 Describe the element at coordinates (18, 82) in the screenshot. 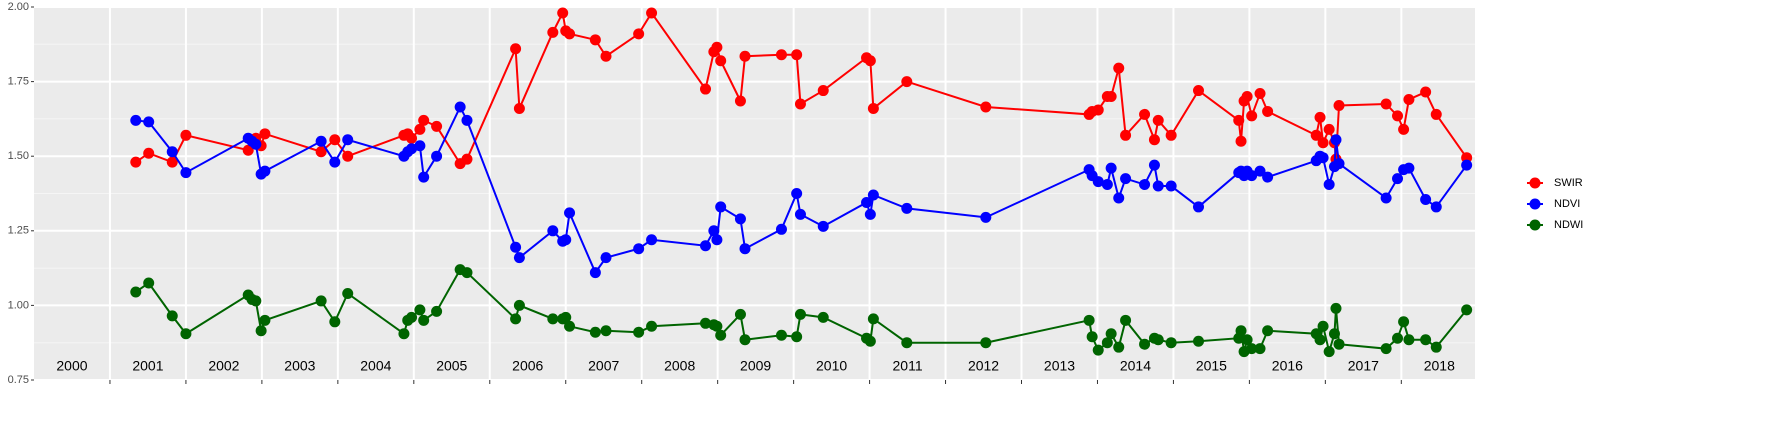

I see `y-tick-label: 1.75` at that location.